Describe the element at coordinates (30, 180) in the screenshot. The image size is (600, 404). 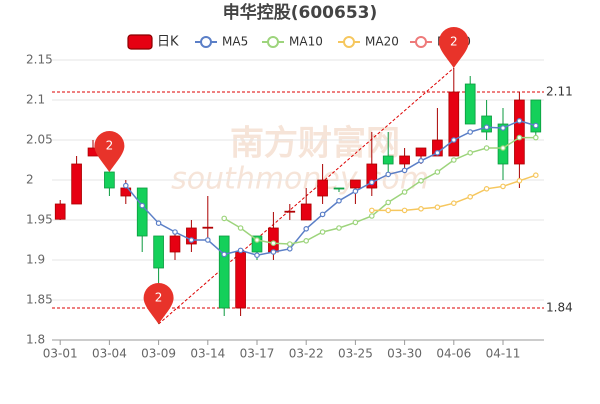
I see `y-tick-label: 2` at that location.